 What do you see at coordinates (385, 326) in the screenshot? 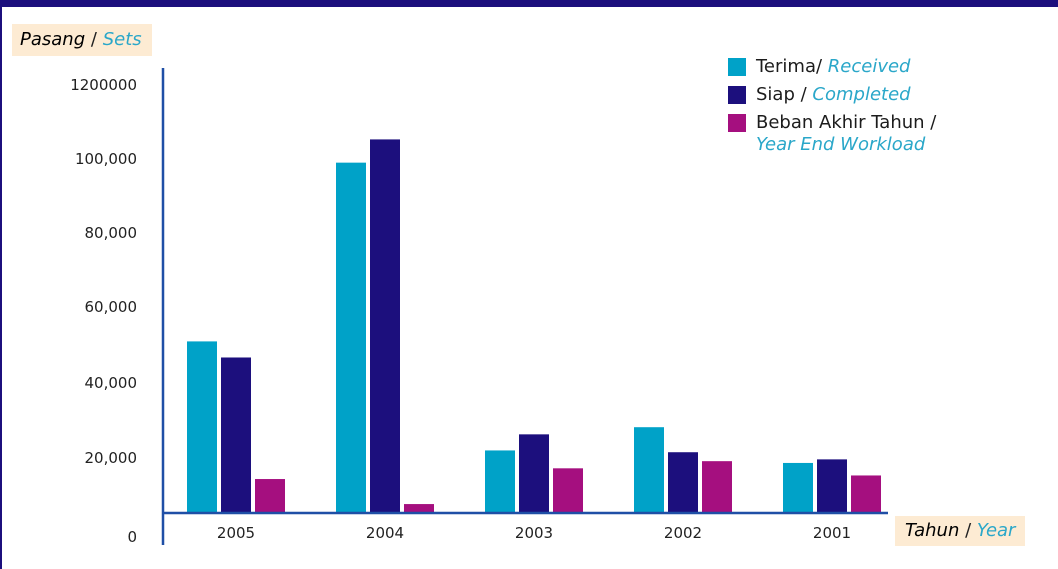
I see `bar-completed-2004` at bounding box center [385, 326].